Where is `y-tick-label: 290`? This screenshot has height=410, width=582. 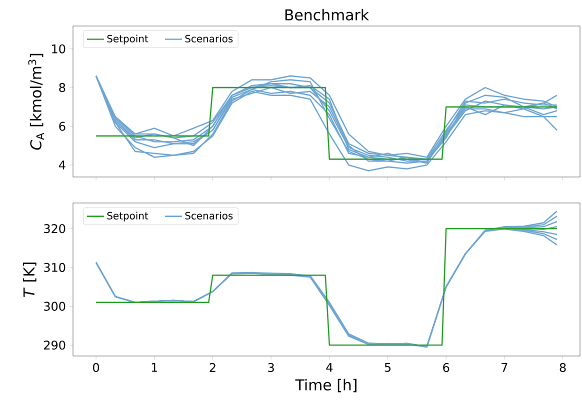 y-tick-label: 290 is located at coordinates (55, 345).